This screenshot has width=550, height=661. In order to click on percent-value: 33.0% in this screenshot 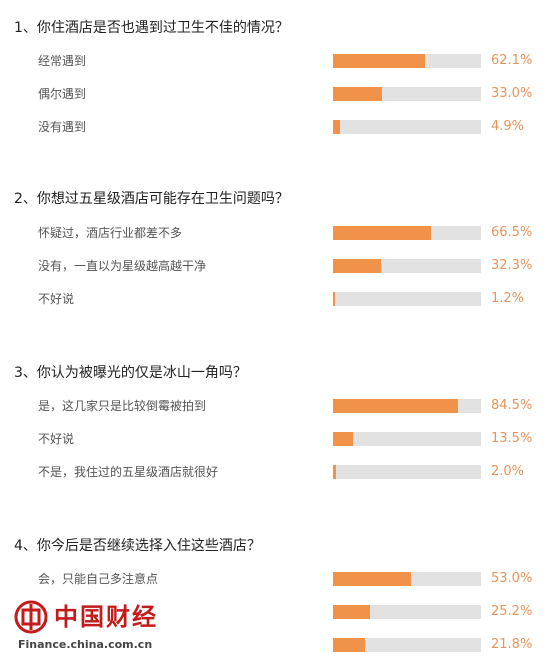, I will do `click(512, 93)`.